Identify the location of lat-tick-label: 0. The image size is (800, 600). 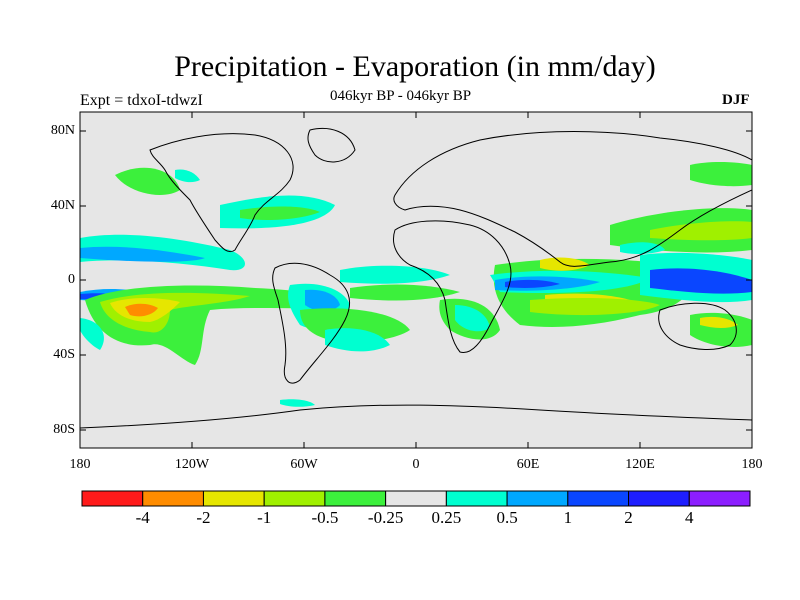
(71, 279).